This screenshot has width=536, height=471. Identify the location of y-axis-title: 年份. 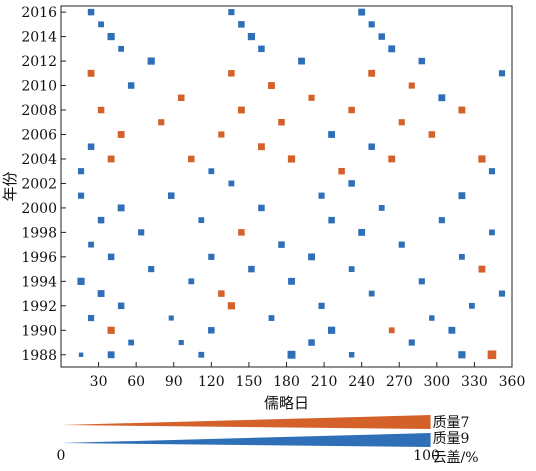
(10, 186).